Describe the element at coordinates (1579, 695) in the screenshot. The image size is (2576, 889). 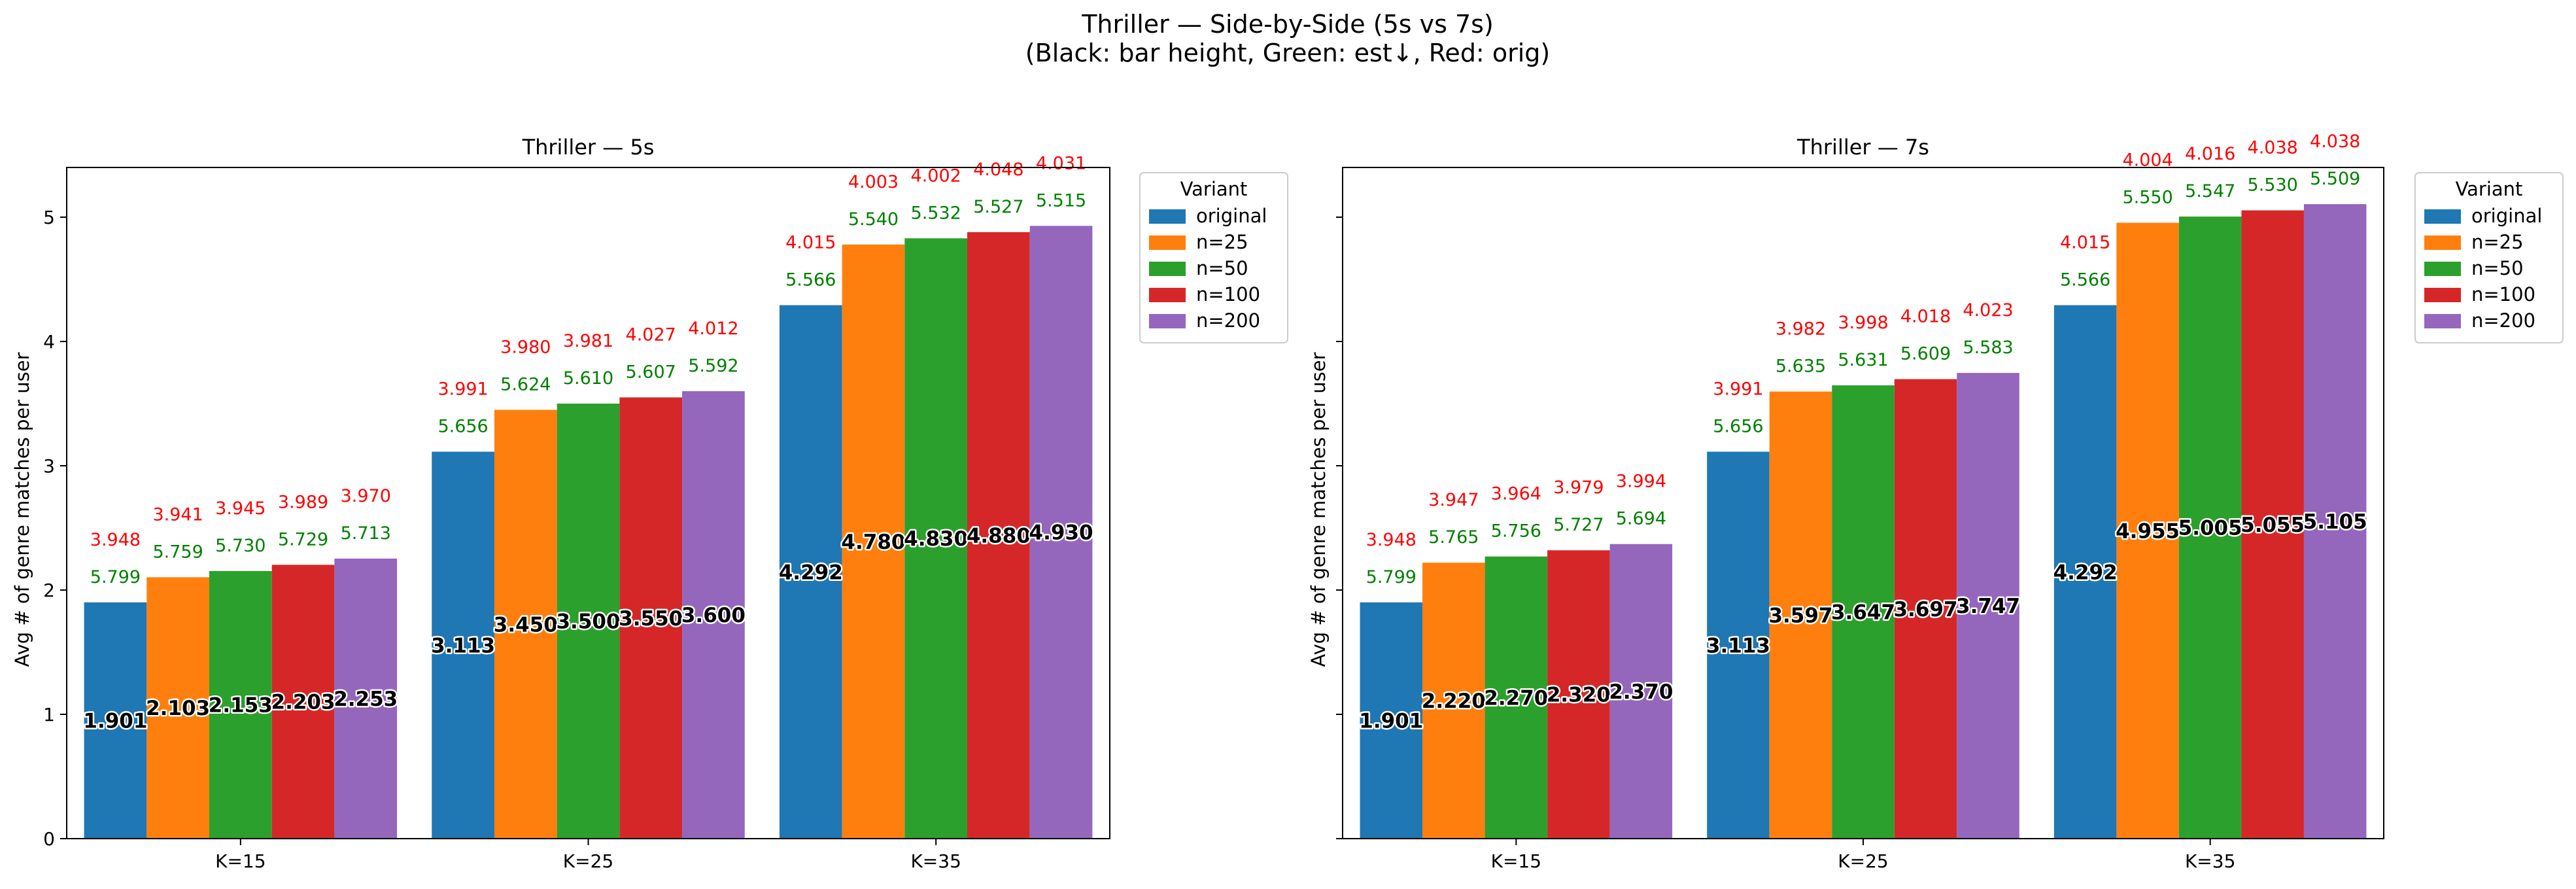
I see `bar-label-height: 2.320` at that location.